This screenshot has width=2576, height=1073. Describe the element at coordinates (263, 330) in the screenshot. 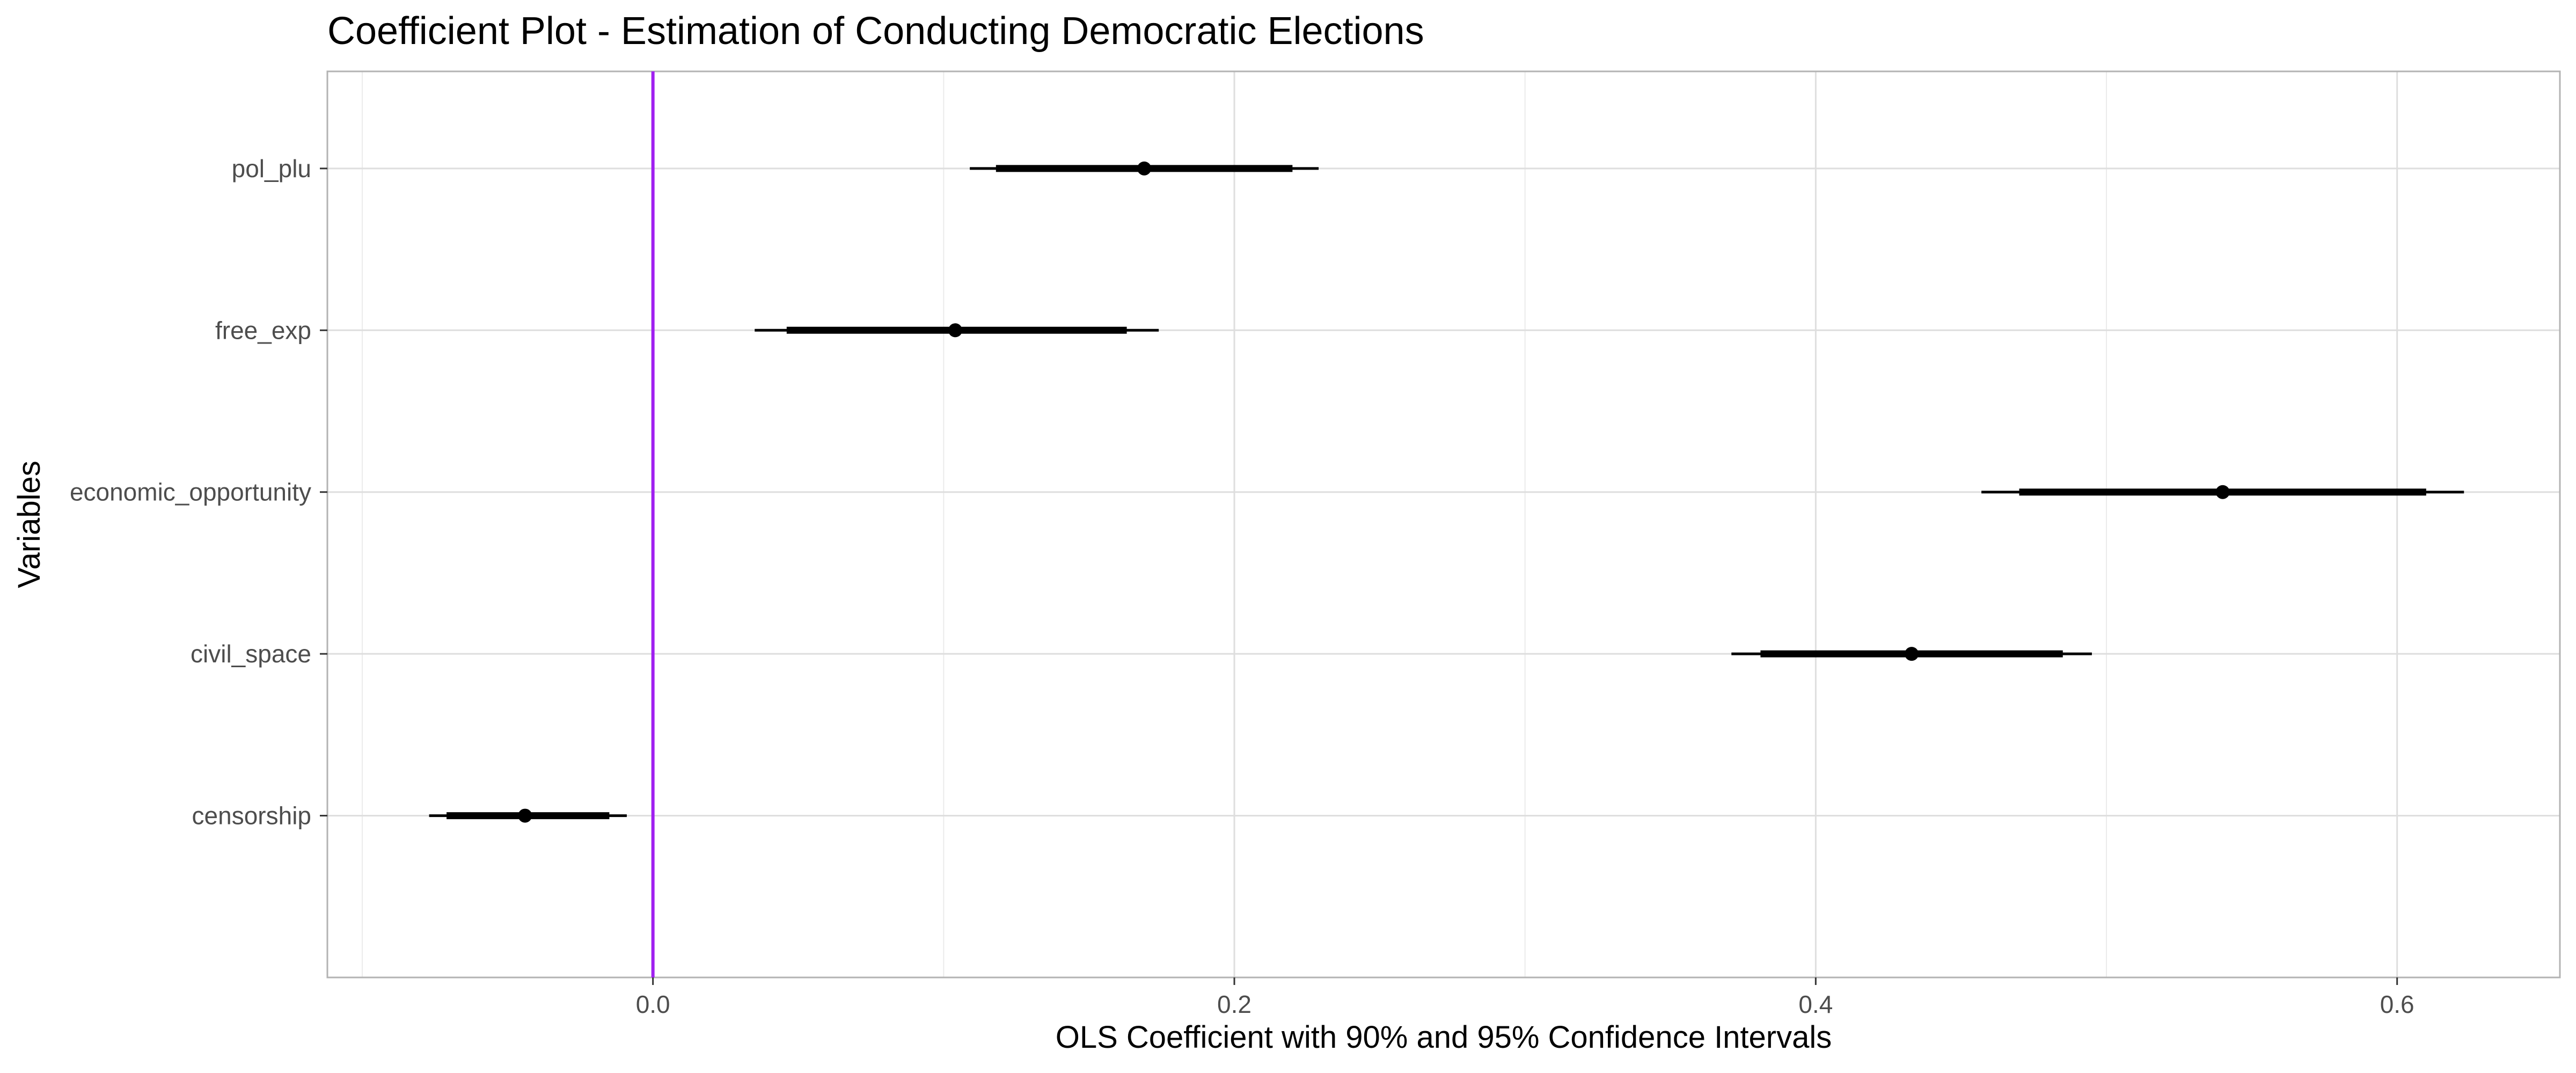

I see `y-tick-label: free_exp` at that location.